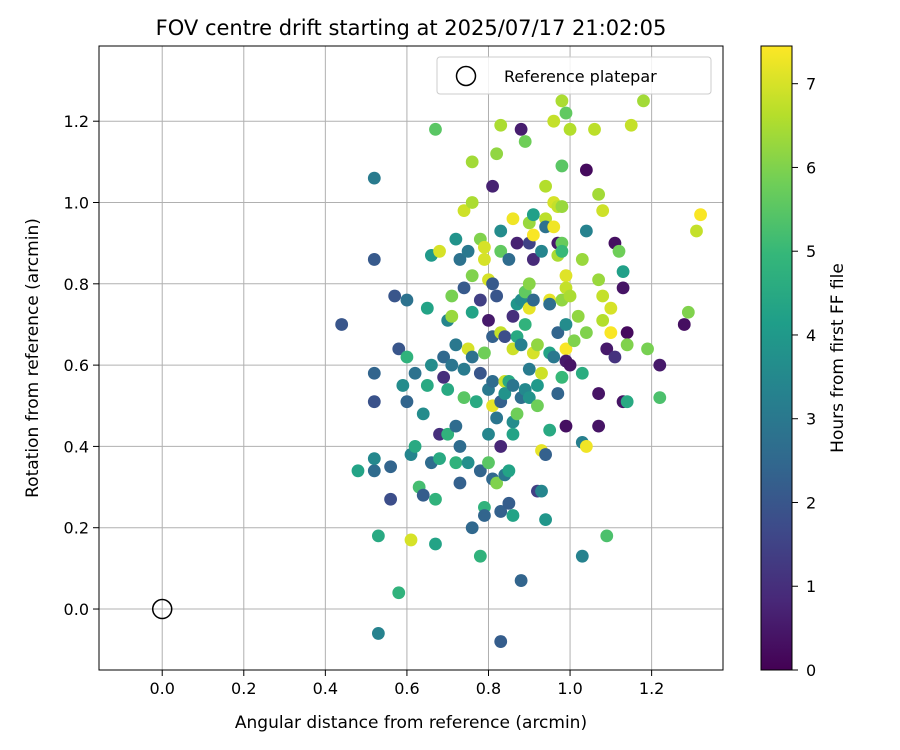 Image resolution: width=900 pixels, height=750 pixels. What do you see at coordinates (406, 688) in the screenshot?
I see `x-tick-label: 0.6` at bounding box center [406, 688].